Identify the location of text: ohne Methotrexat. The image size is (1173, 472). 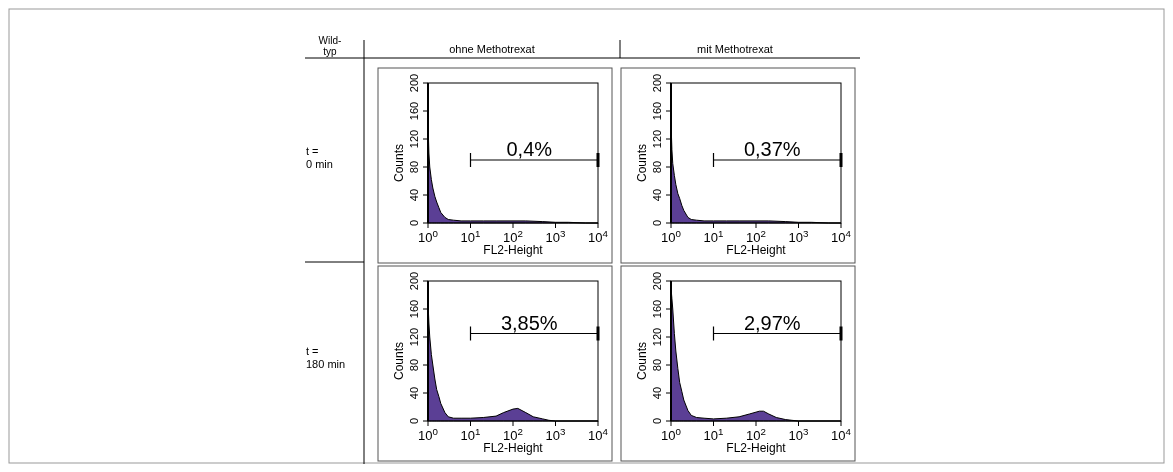
(492, 49).